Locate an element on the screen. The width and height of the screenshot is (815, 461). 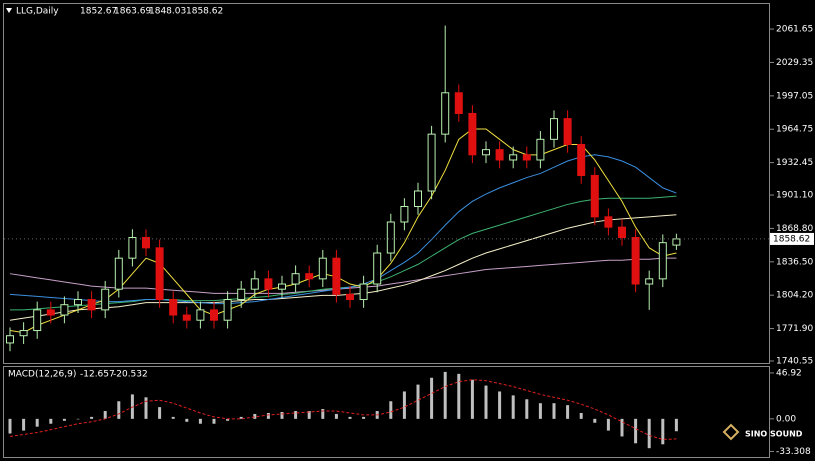
logo: SINO SOUND is located at coordinates (762, 432).